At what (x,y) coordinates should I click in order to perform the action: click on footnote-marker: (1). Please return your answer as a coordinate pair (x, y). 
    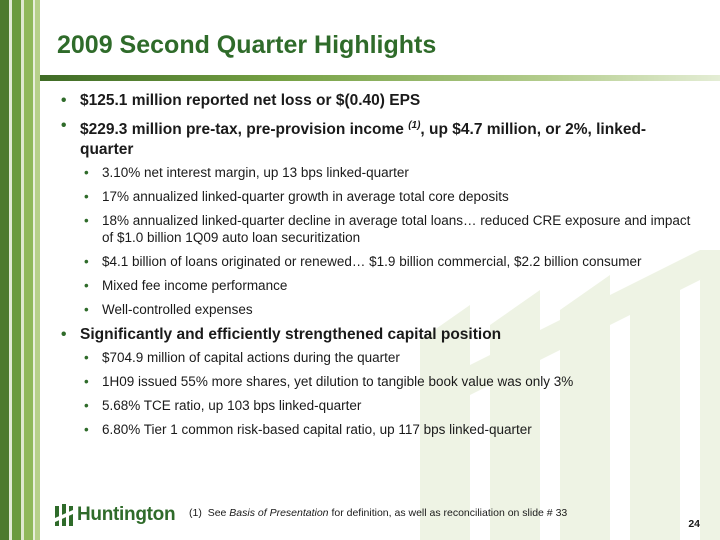
    Looking at the image, I should click on (195, 513).